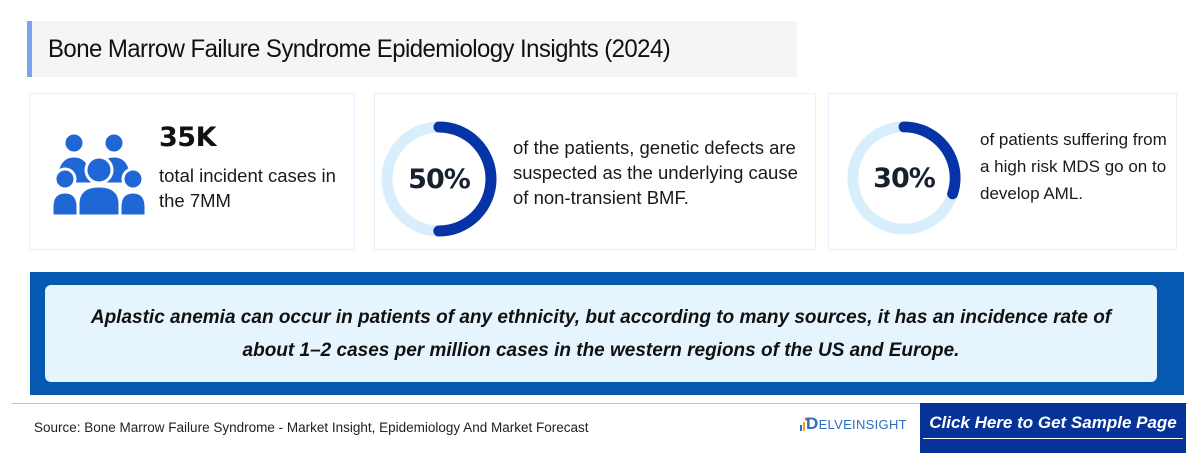 The height and width of the screenshot is (453, 1200). I want to click on logo-bars-icon, so click(804, 424).